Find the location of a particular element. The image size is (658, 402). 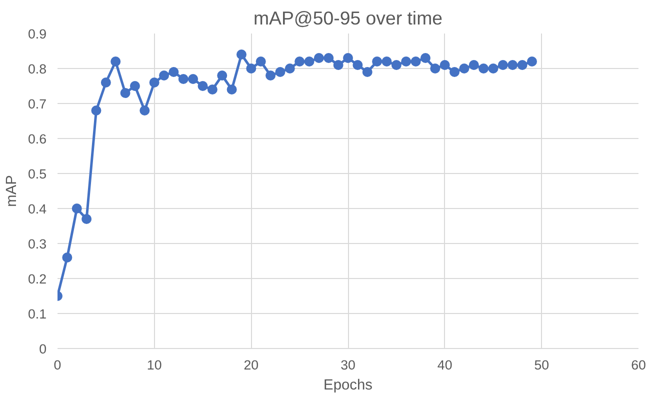

y-tick-label: 0 is located at coordinates (43, 349).